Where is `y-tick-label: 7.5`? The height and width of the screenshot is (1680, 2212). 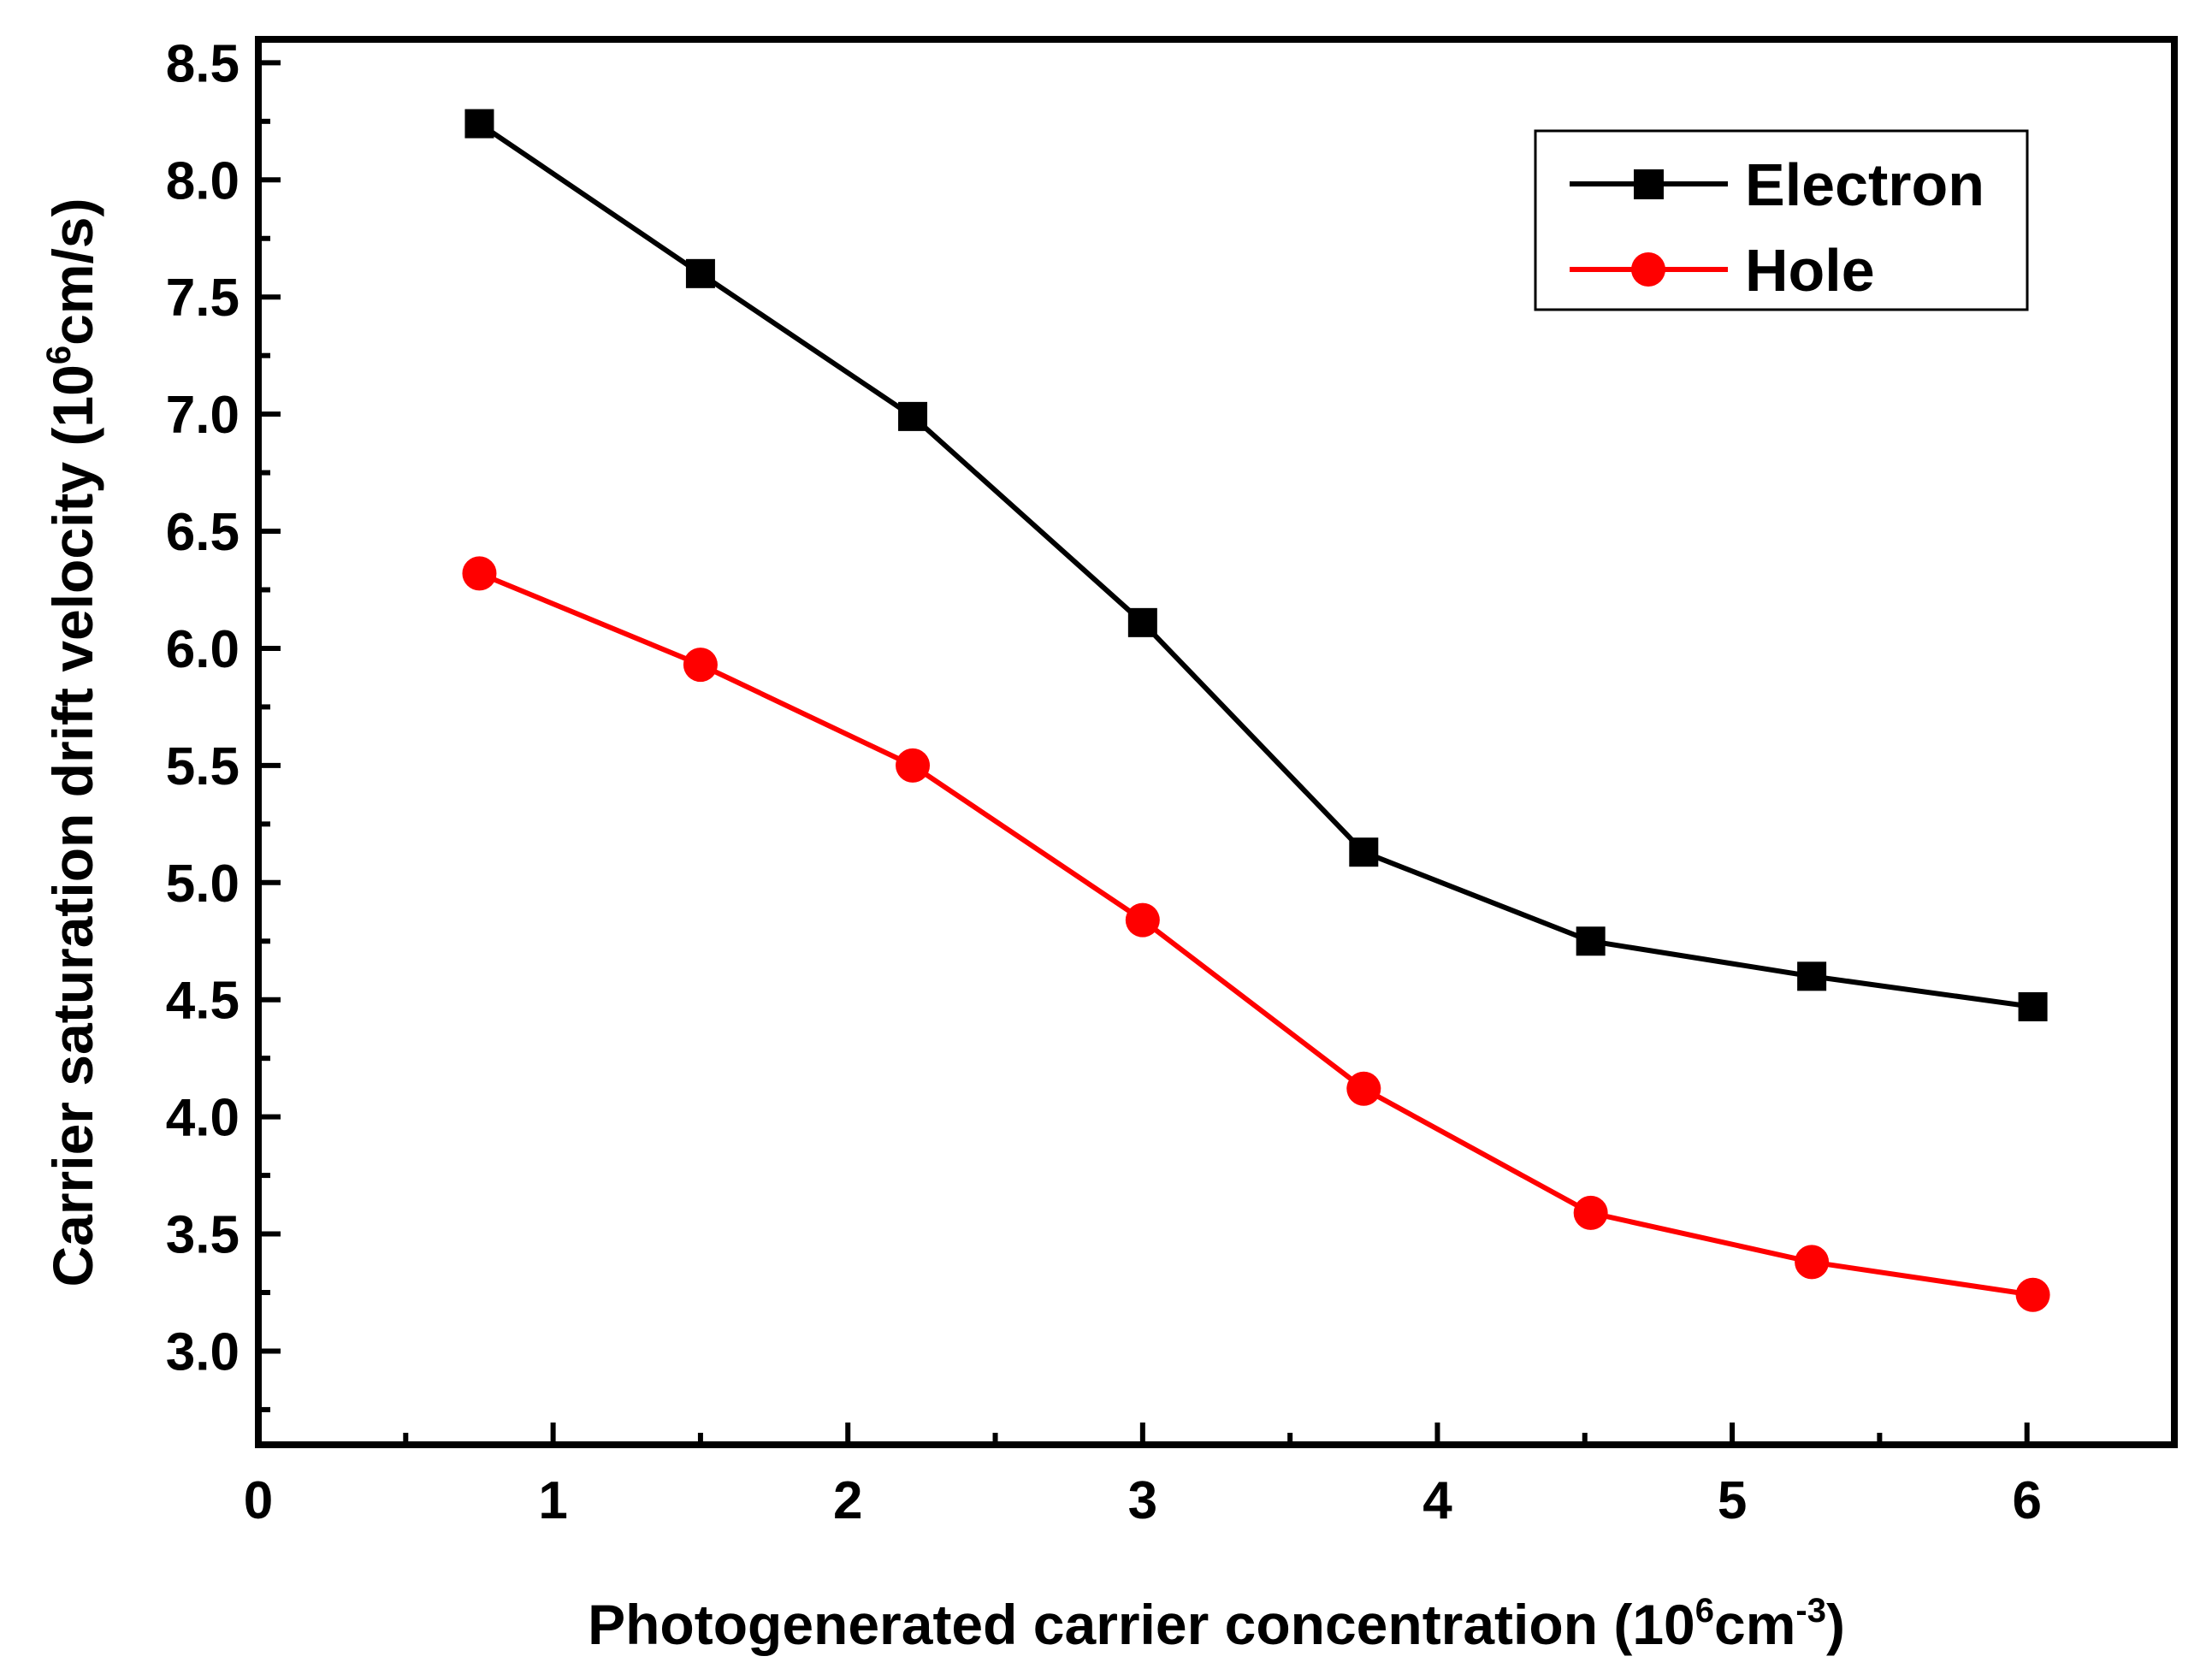
y-tick-label: 7.5 is located at coordinates (203, 298).